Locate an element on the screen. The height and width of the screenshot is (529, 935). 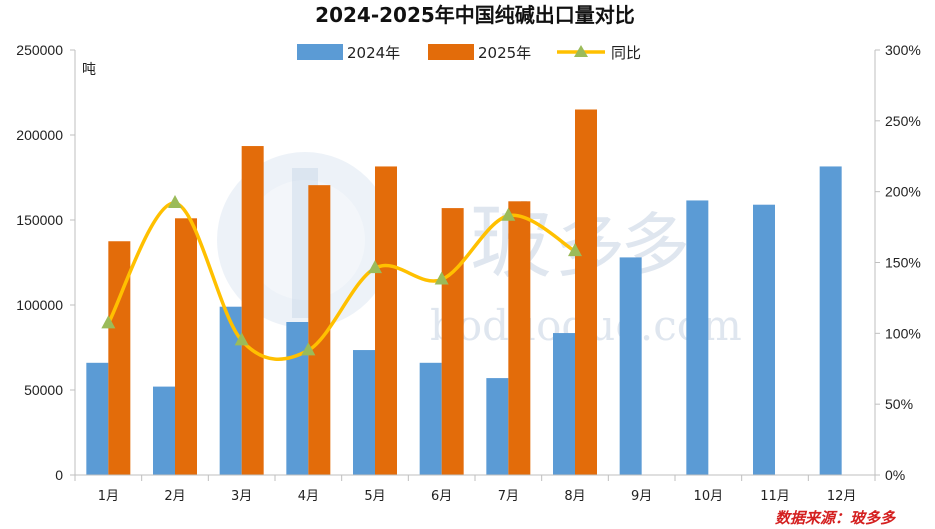
y-tick-right-6: 300% is located at coordinates (903, 50).